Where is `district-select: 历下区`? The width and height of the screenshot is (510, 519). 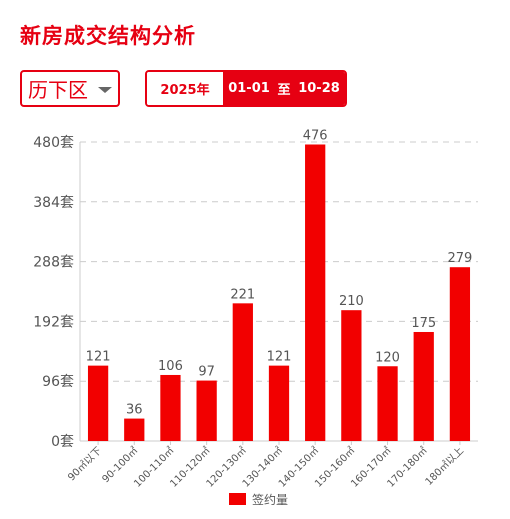
district-select: 历下区 is located at coordinates (70, 88).